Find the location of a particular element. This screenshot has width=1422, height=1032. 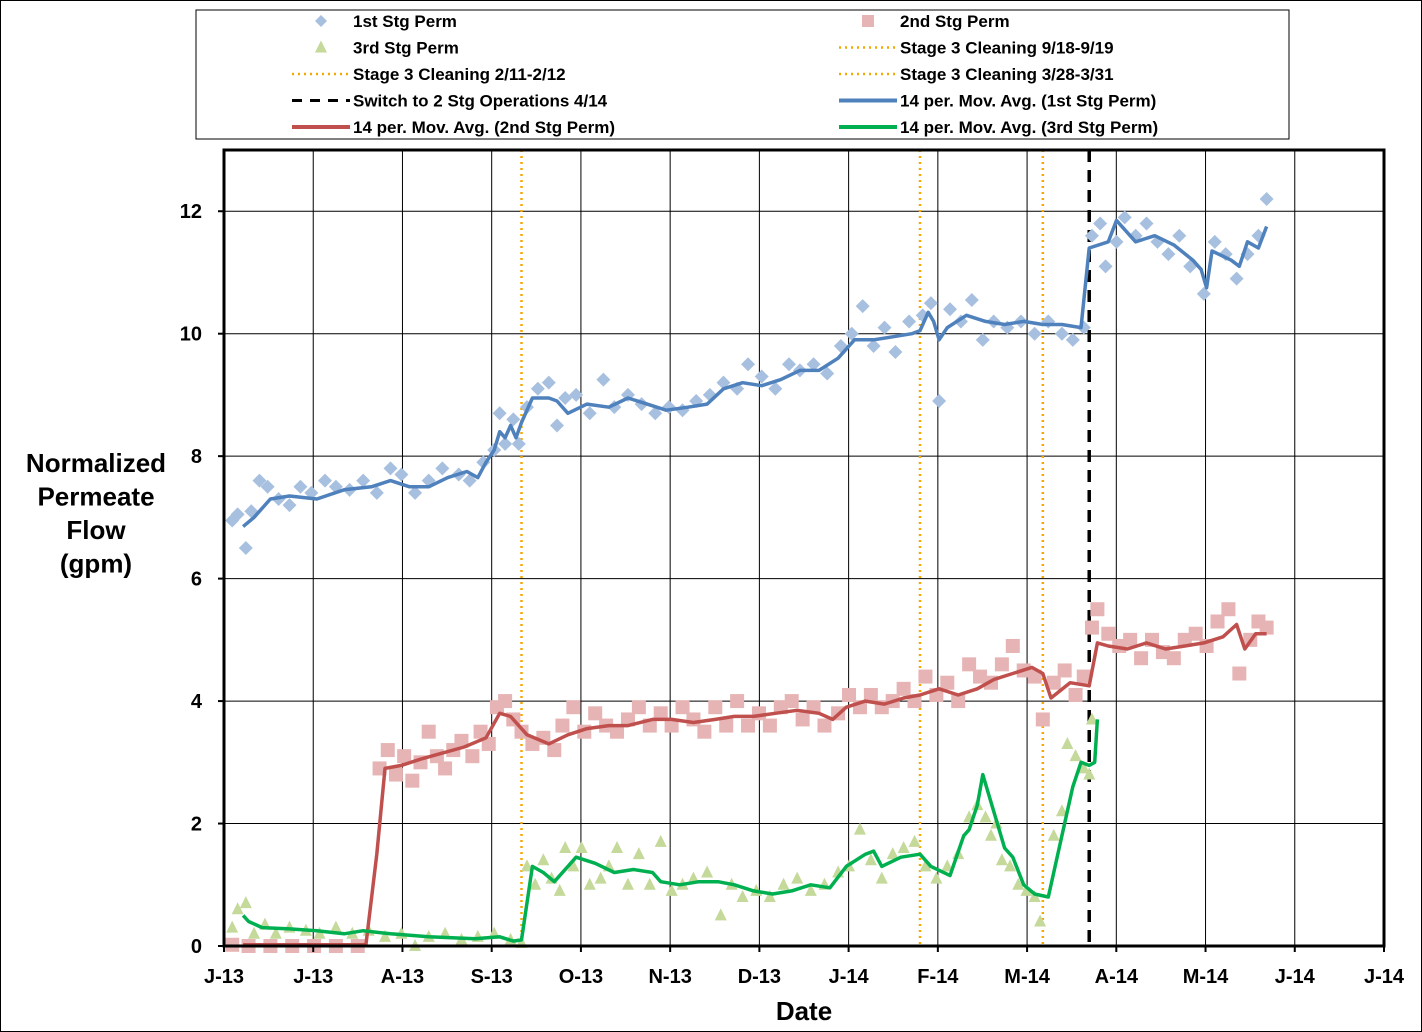

y-axis-title-line: Normalized is located at coordinates (96, 463).